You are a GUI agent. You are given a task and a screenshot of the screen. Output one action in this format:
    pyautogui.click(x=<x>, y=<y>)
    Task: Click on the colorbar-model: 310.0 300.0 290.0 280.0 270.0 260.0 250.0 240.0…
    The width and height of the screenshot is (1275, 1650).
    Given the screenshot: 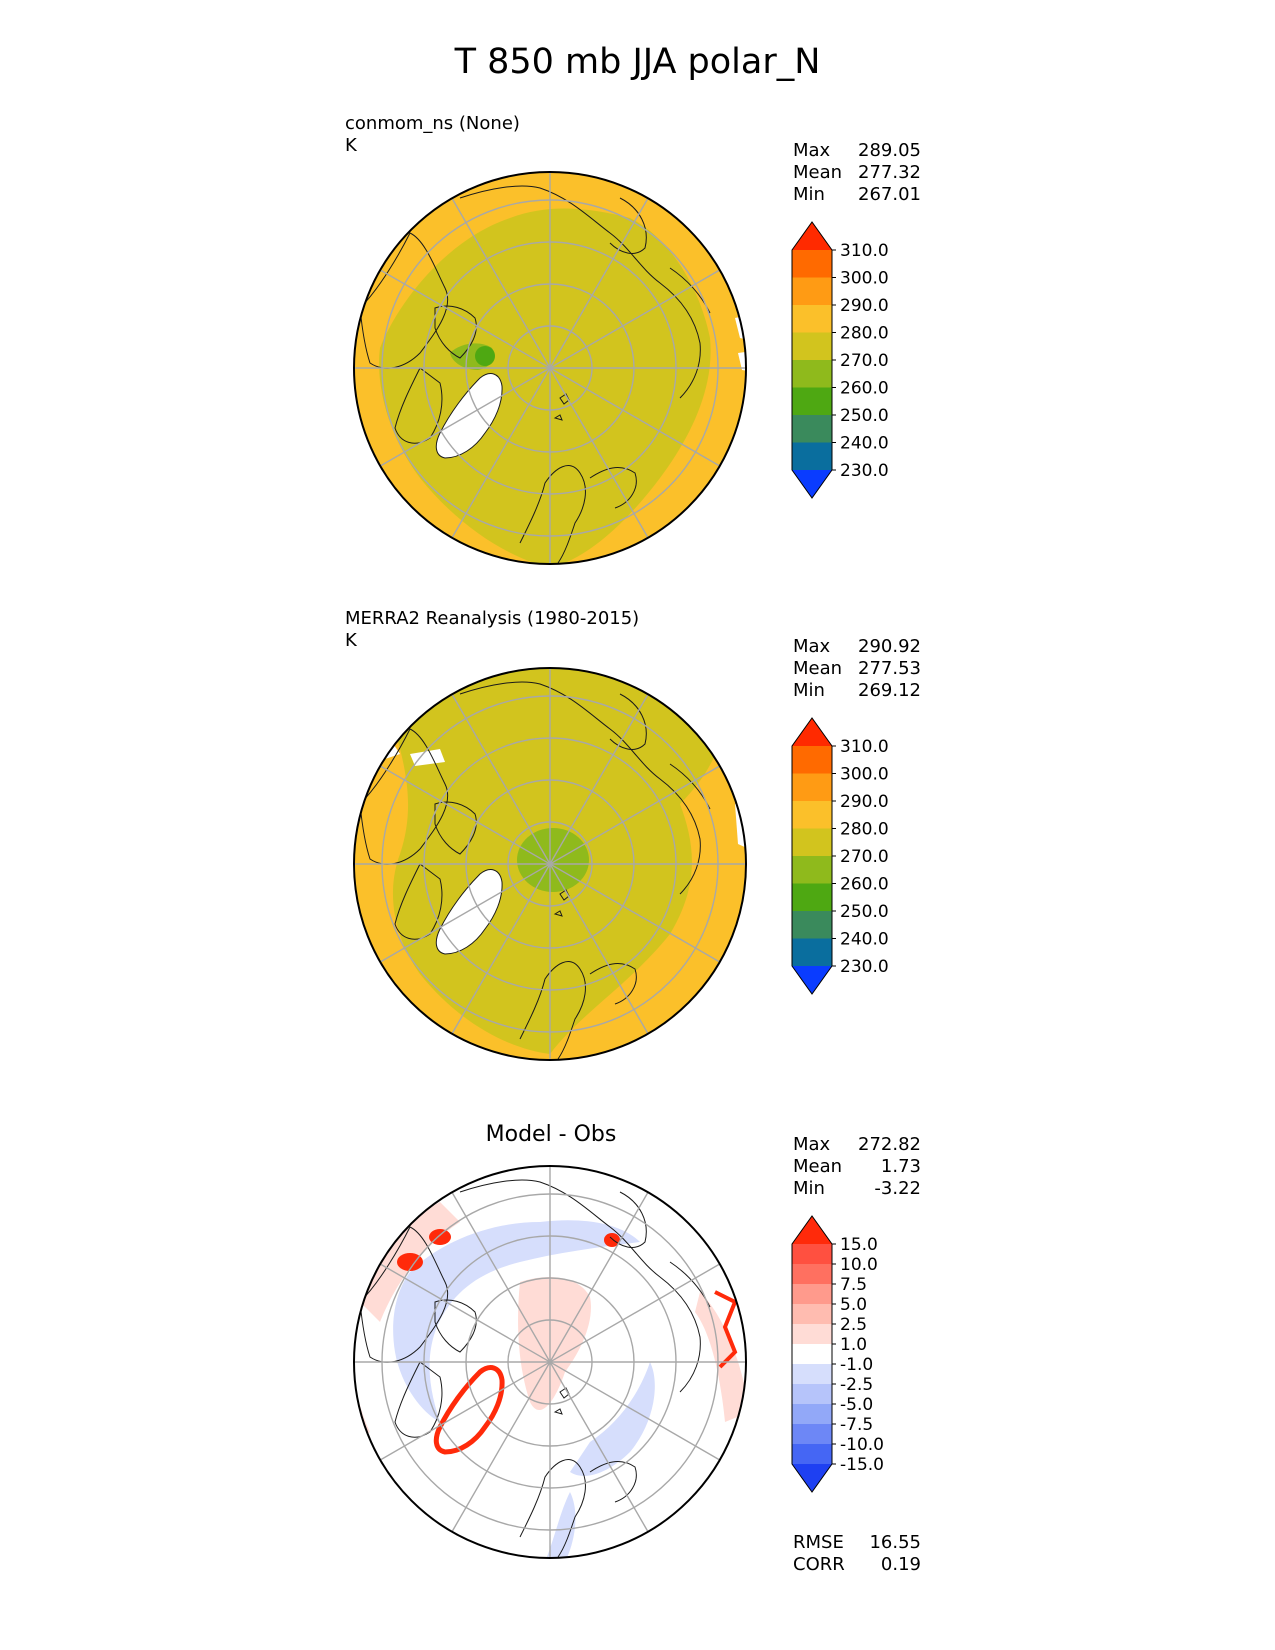 What is the action you would take?
    pyautogui.click(x=840, y=360)
    